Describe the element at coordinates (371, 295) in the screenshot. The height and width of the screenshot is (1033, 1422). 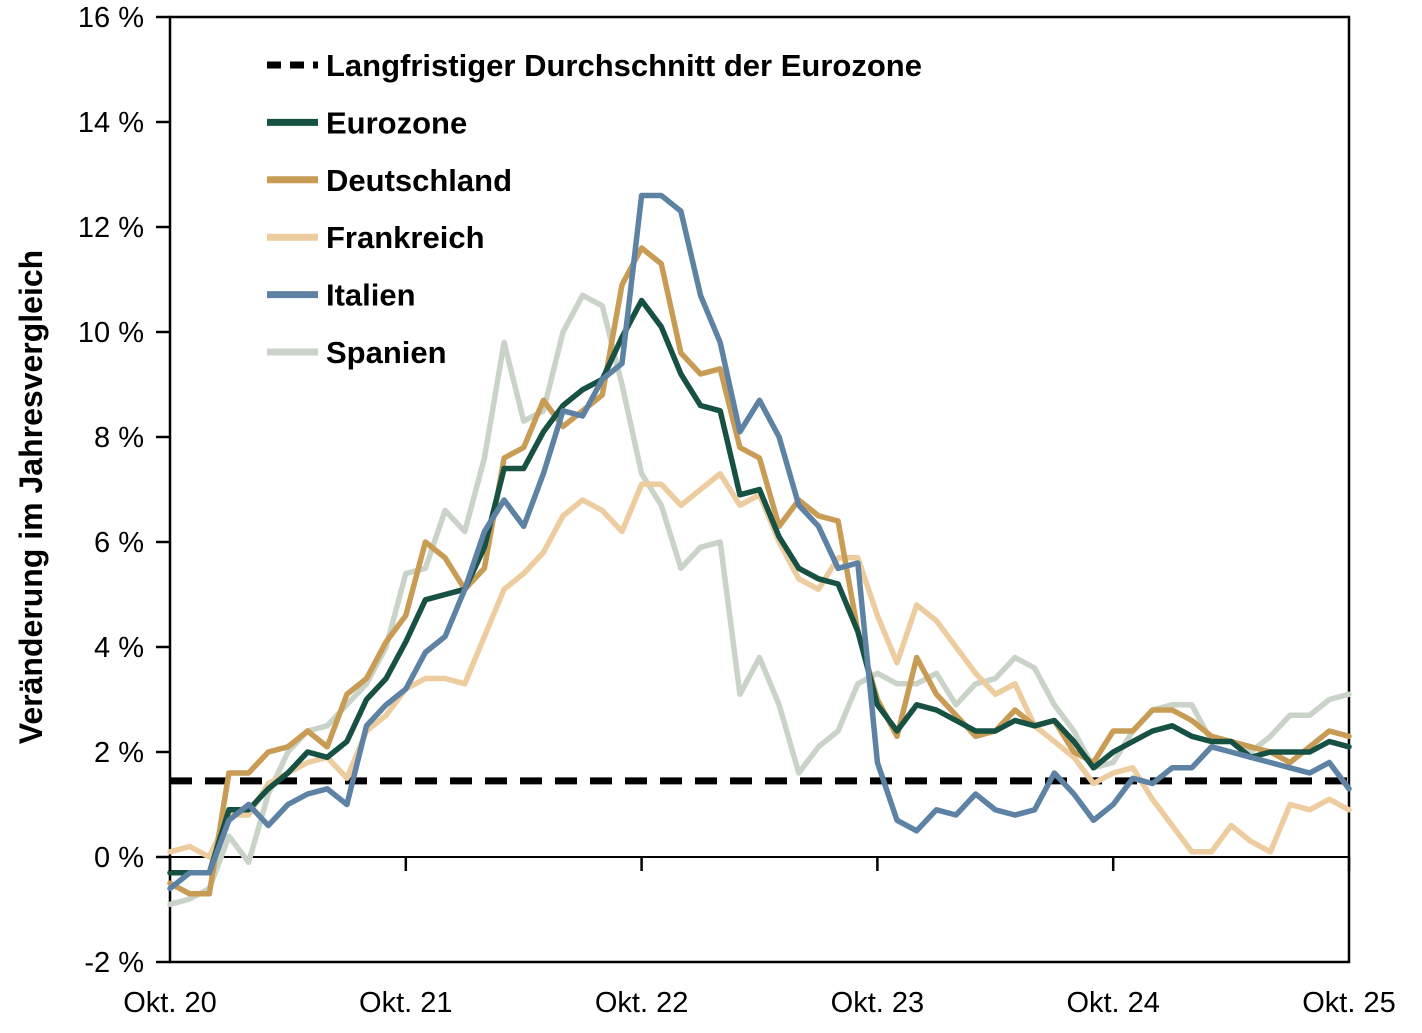
I see `legend-label: Italien` at that location.